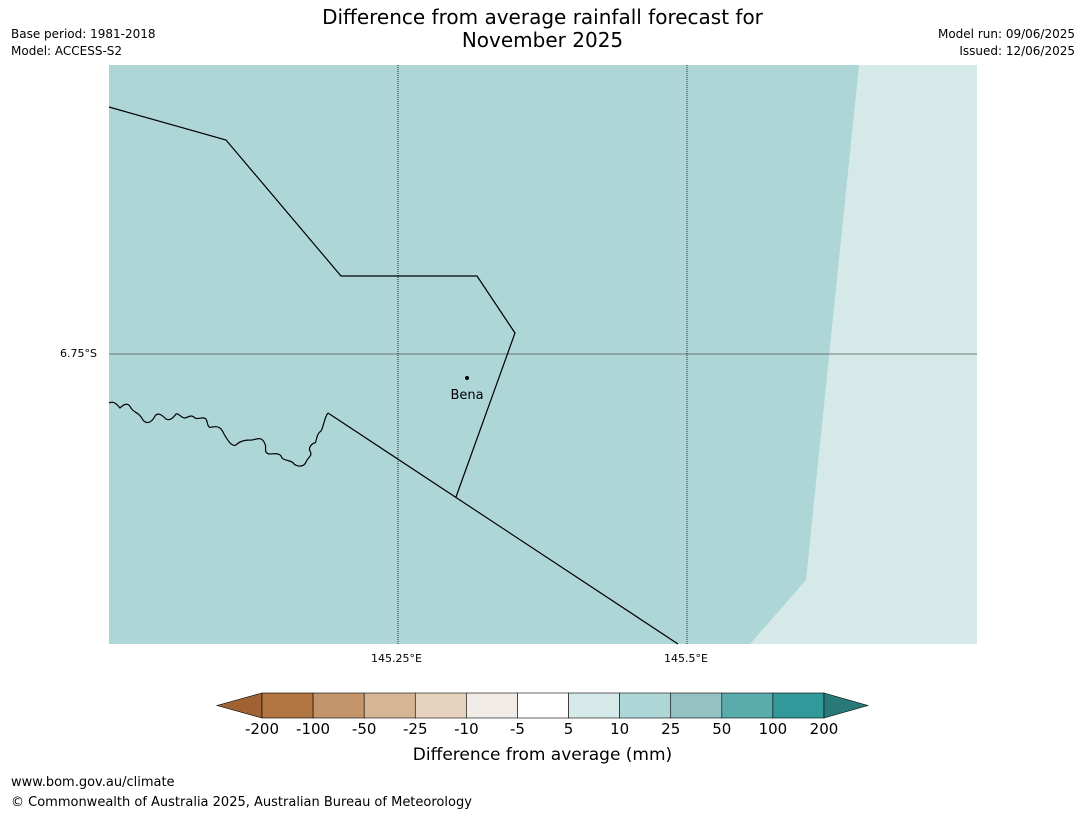 This screenshot has width=1085, height=816. What do you see at coordinates (863, 354) in the screenshot?
I see `east-region-fill` at bounding box center [863, 354].